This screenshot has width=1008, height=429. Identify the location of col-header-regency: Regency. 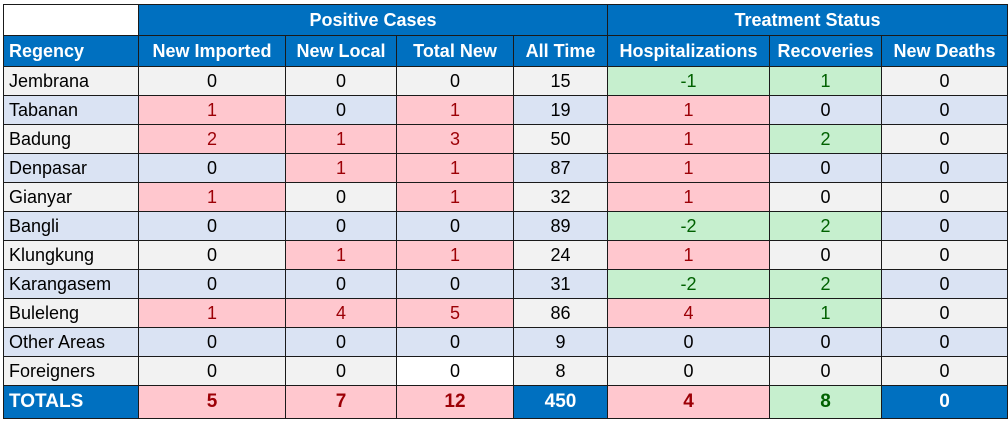
(71, 51).